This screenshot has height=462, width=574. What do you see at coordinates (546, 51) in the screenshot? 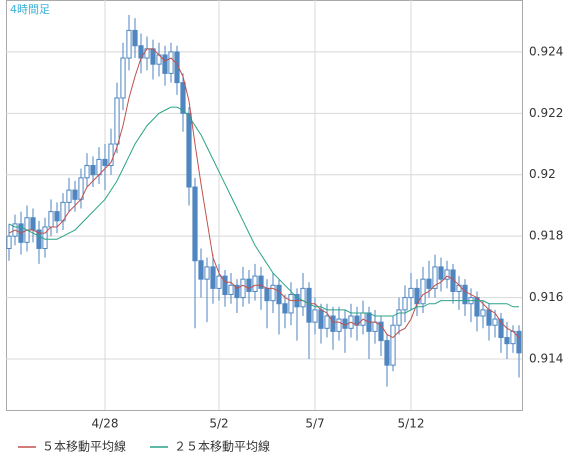
I see `y-tick-label: 0.924` at bounding box center [546, 51].